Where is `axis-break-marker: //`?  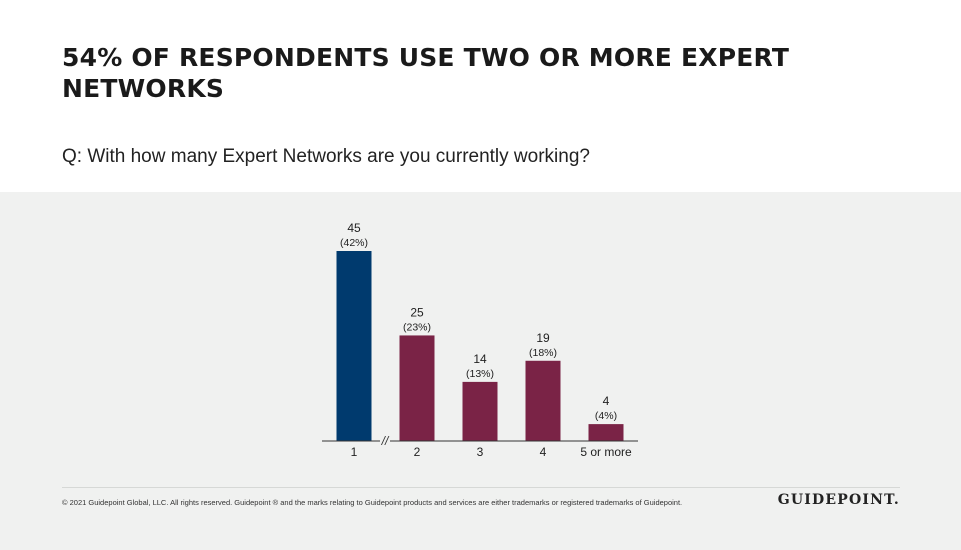 axis-break-marker: // is located at coordinates (385, 441).